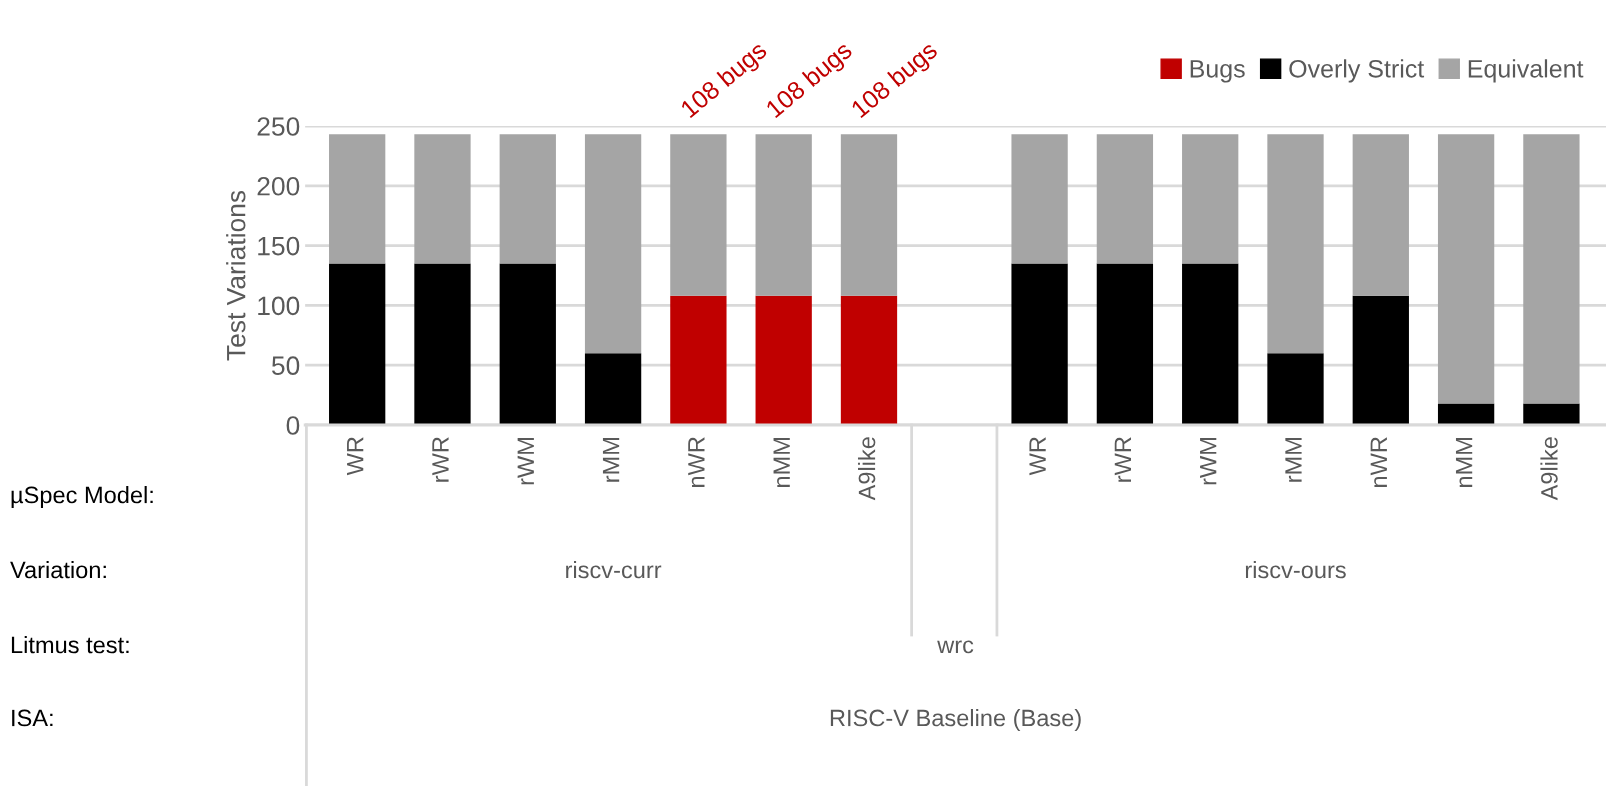 The height and width of the screenshot is (786, 1606). I want to click on text: riscv-ours, so click(1295, 569).